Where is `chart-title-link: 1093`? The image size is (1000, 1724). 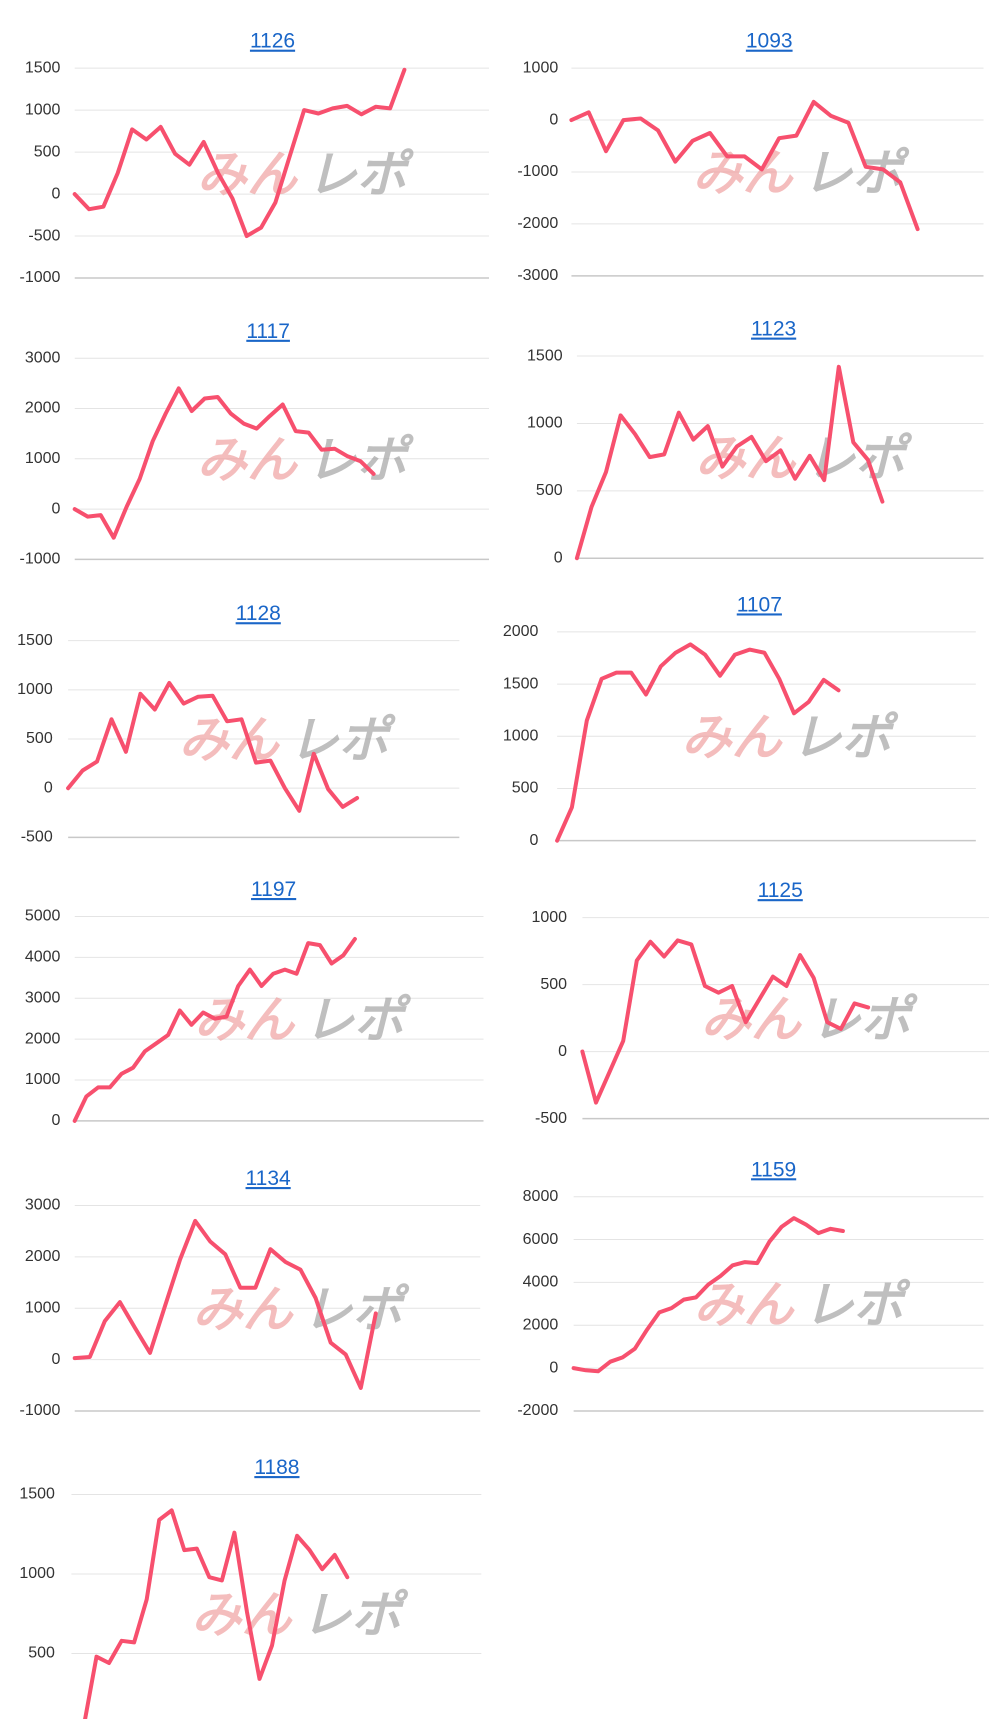 chart-title-link: 1093 is located at coordinates (769, 41).